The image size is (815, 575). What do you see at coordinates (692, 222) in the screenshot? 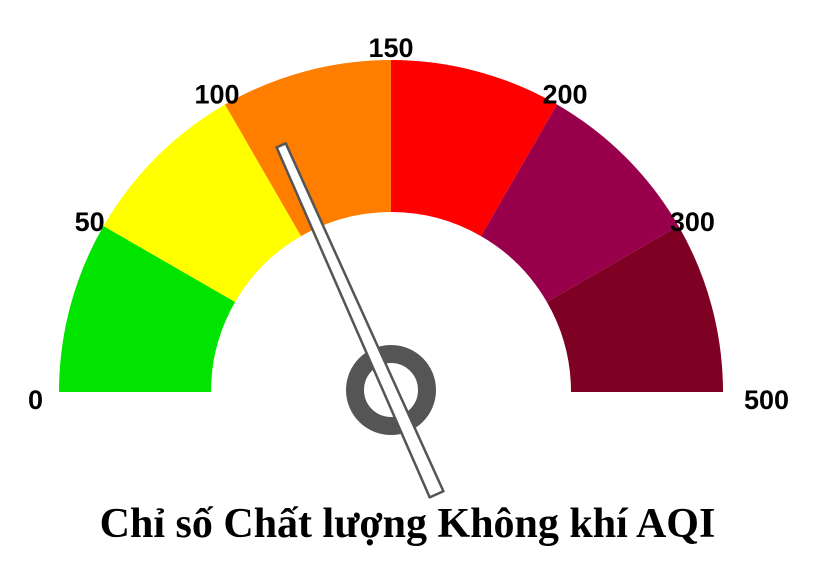
I see `tick-label-300: 300` at bounding box center [692, 222].